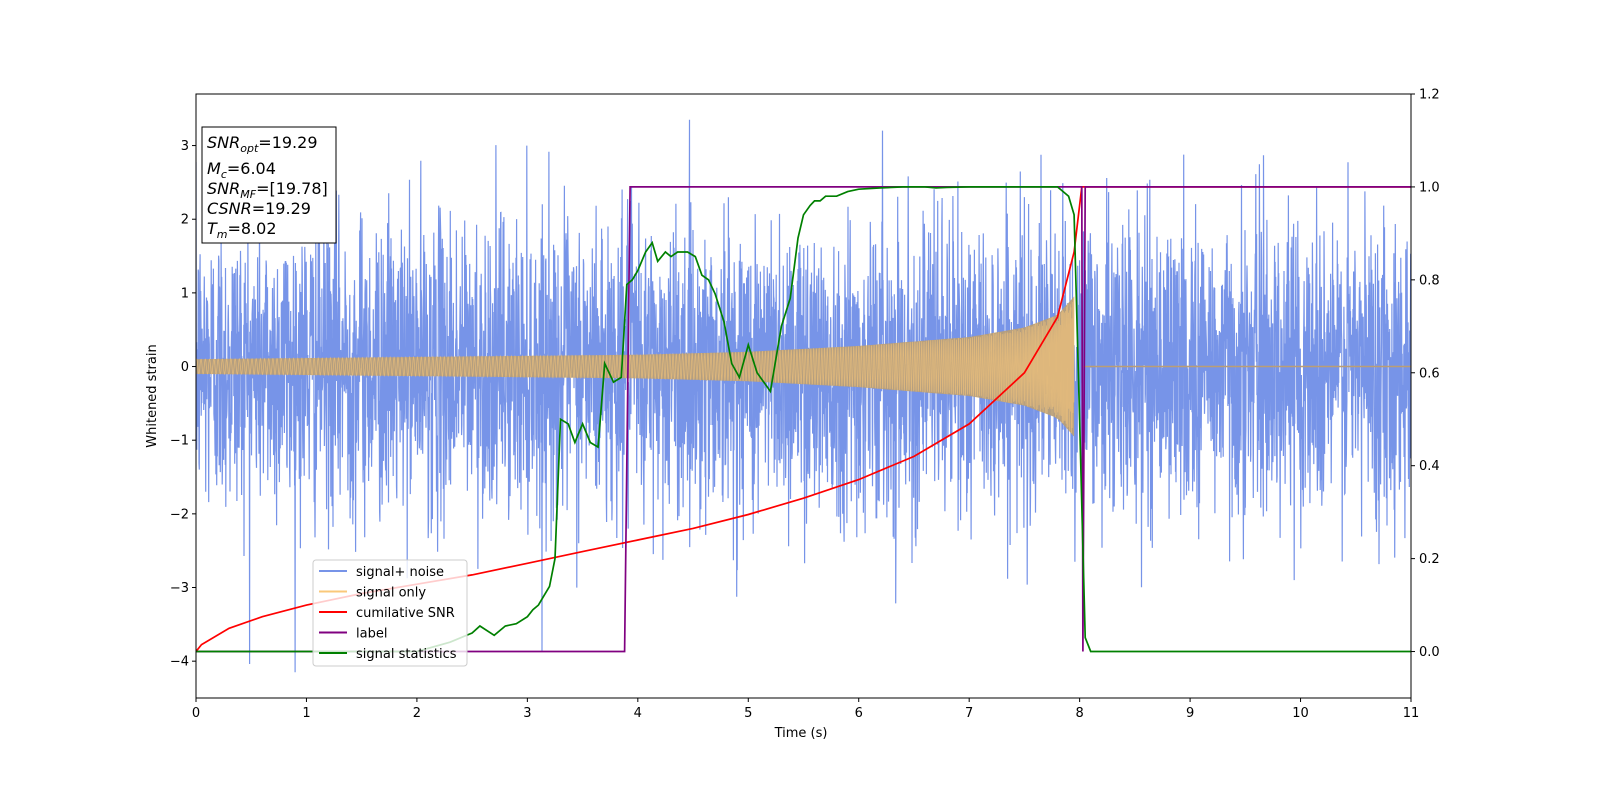  I want to click on y2-tick-label: 0.2, so click(1429, 559).